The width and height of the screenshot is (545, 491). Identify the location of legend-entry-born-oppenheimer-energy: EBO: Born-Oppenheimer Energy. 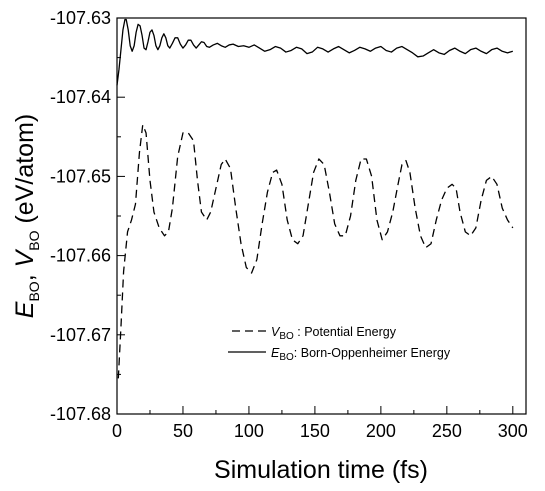
(361, 354).